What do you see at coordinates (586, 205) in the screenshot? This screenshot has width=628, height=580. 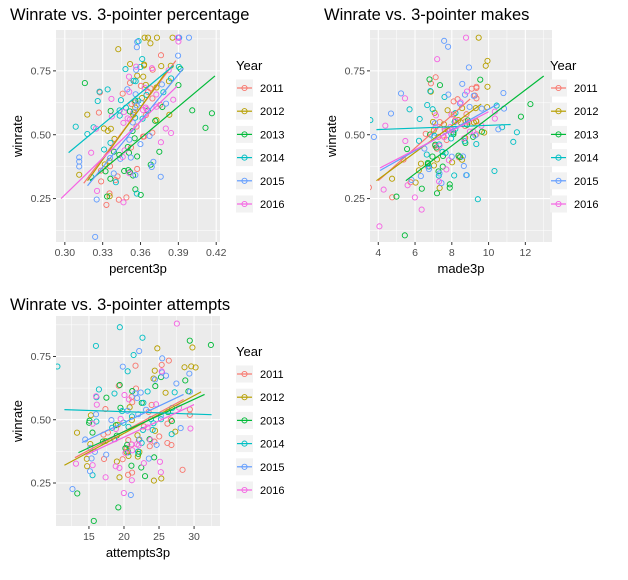 I see `legend-label: 2016` at bounding box center [586, 205].